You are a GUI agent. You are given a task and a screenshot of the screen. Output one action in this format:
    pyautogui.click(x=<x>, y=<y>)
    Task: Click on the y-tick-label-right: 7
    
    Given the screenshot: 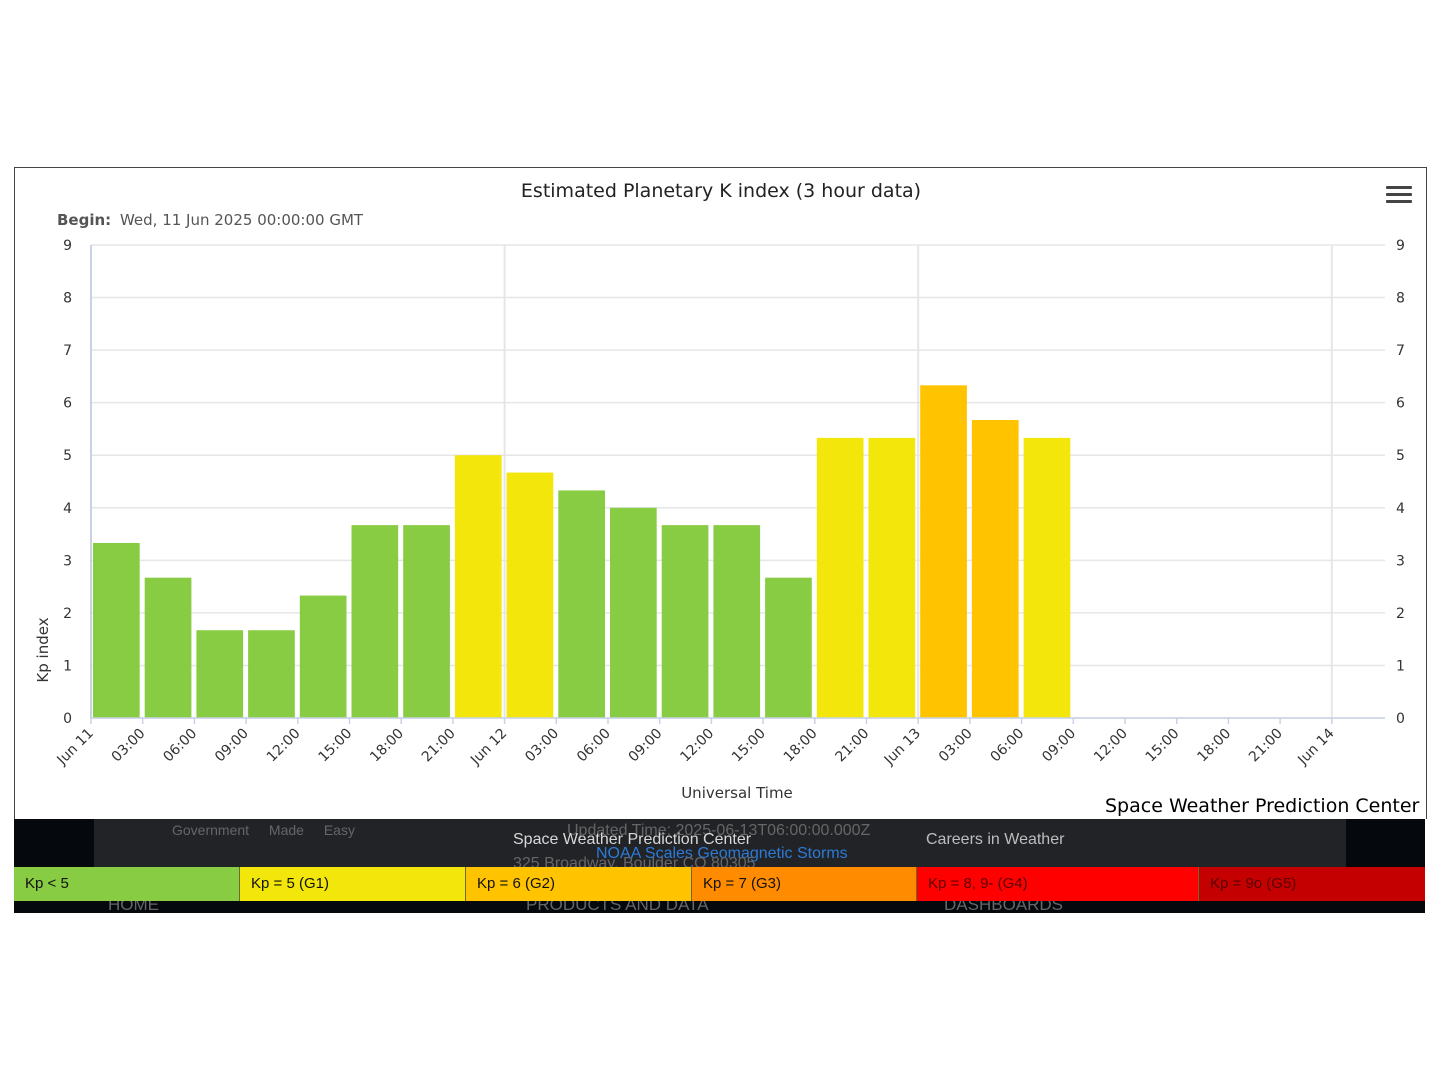 What is the action you would take?
    pyautogui.click(x=1400, y=351)
    